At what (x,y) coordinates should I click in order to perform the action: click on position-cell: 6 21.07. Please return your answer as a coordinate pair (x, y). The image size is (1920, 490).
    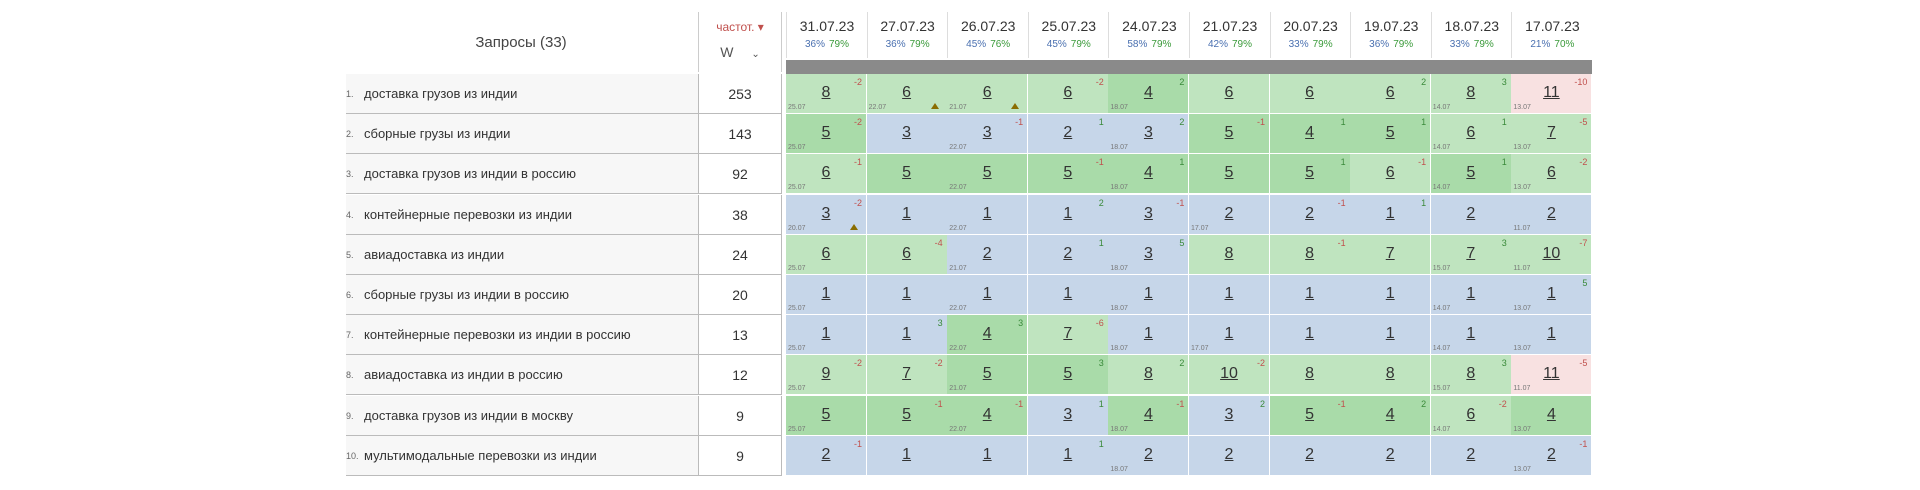
    Looking at the image, I should click on (988, 94).